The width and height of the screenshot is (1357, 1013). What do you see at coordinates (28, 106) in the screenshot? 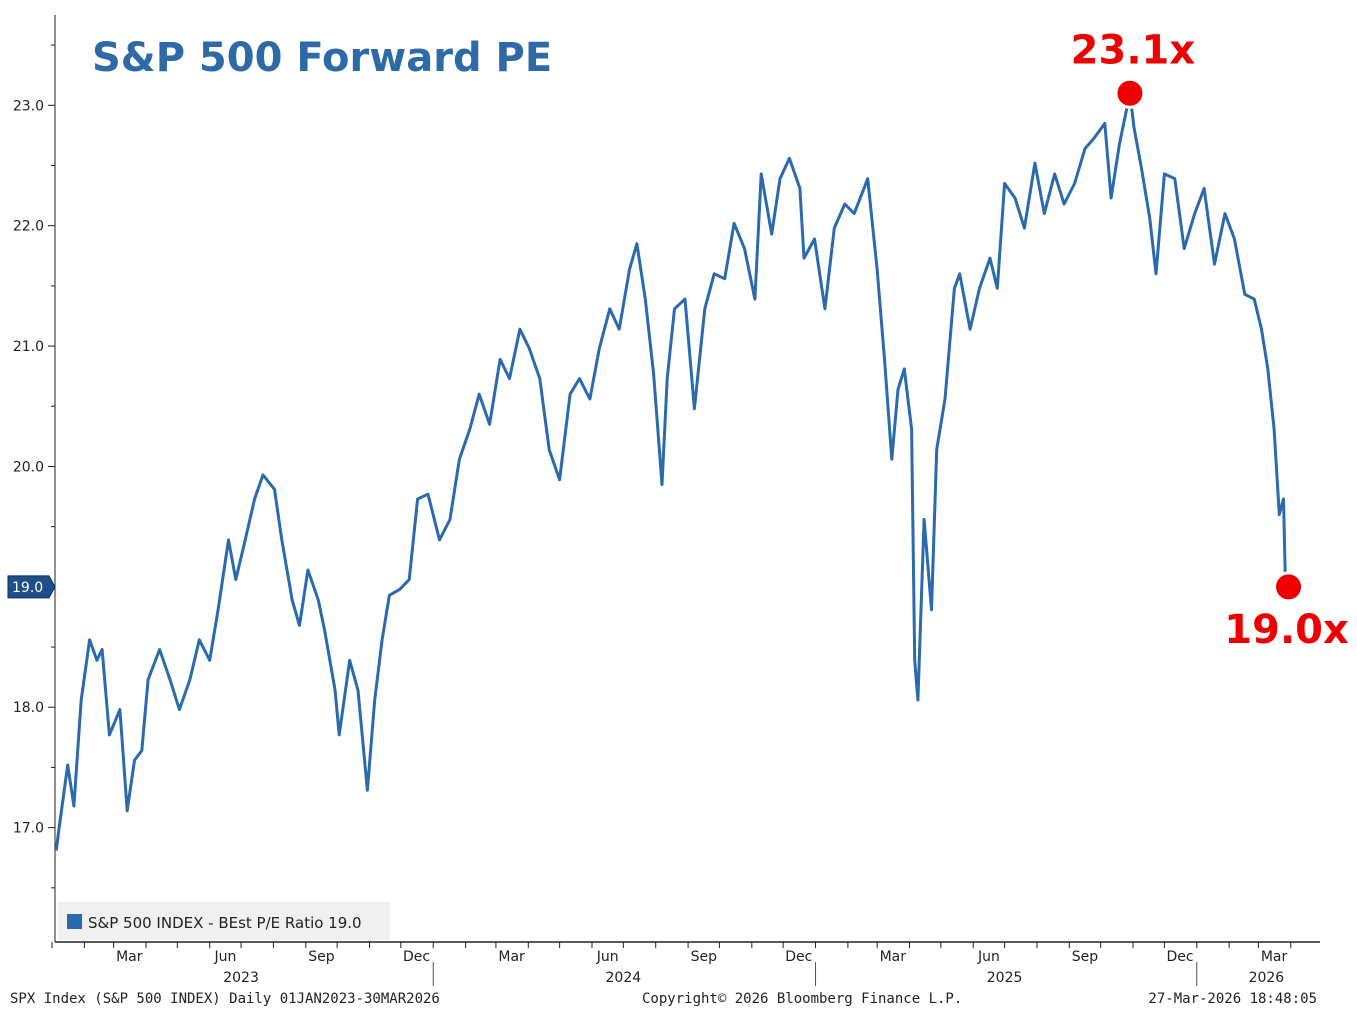
I see `y-tick-label: 23.0` at bounding box center [28, 106].